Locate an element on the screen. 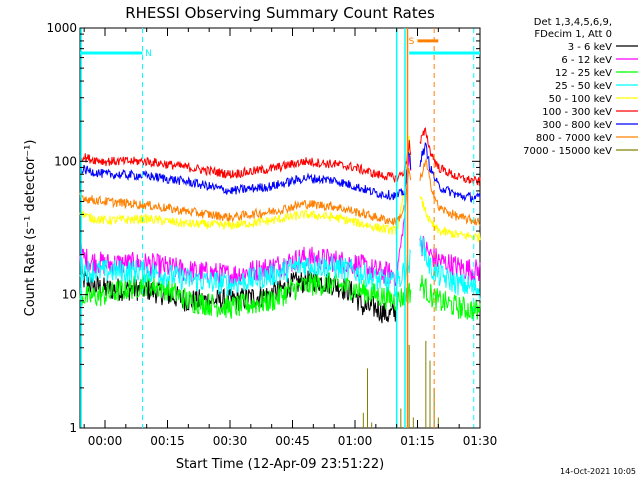 The width and height of the screenshot is (640, 480). x-tick-label: 01:30 is located at coordinates (480, 441).